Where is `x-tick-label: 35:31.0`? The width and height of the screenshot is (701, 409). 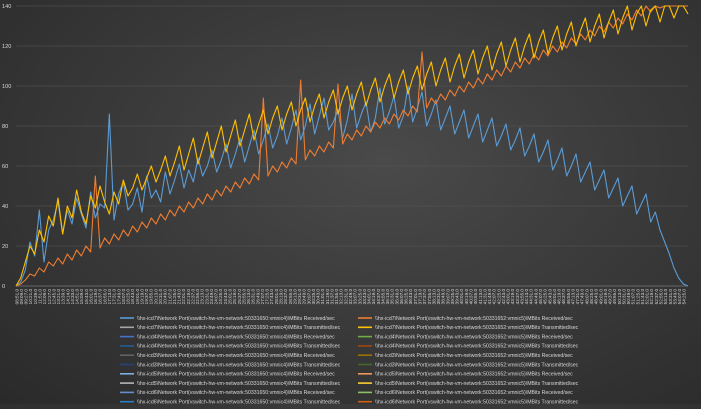 x-tick-label: 35:31.0 is located at coordinates (392, 297).